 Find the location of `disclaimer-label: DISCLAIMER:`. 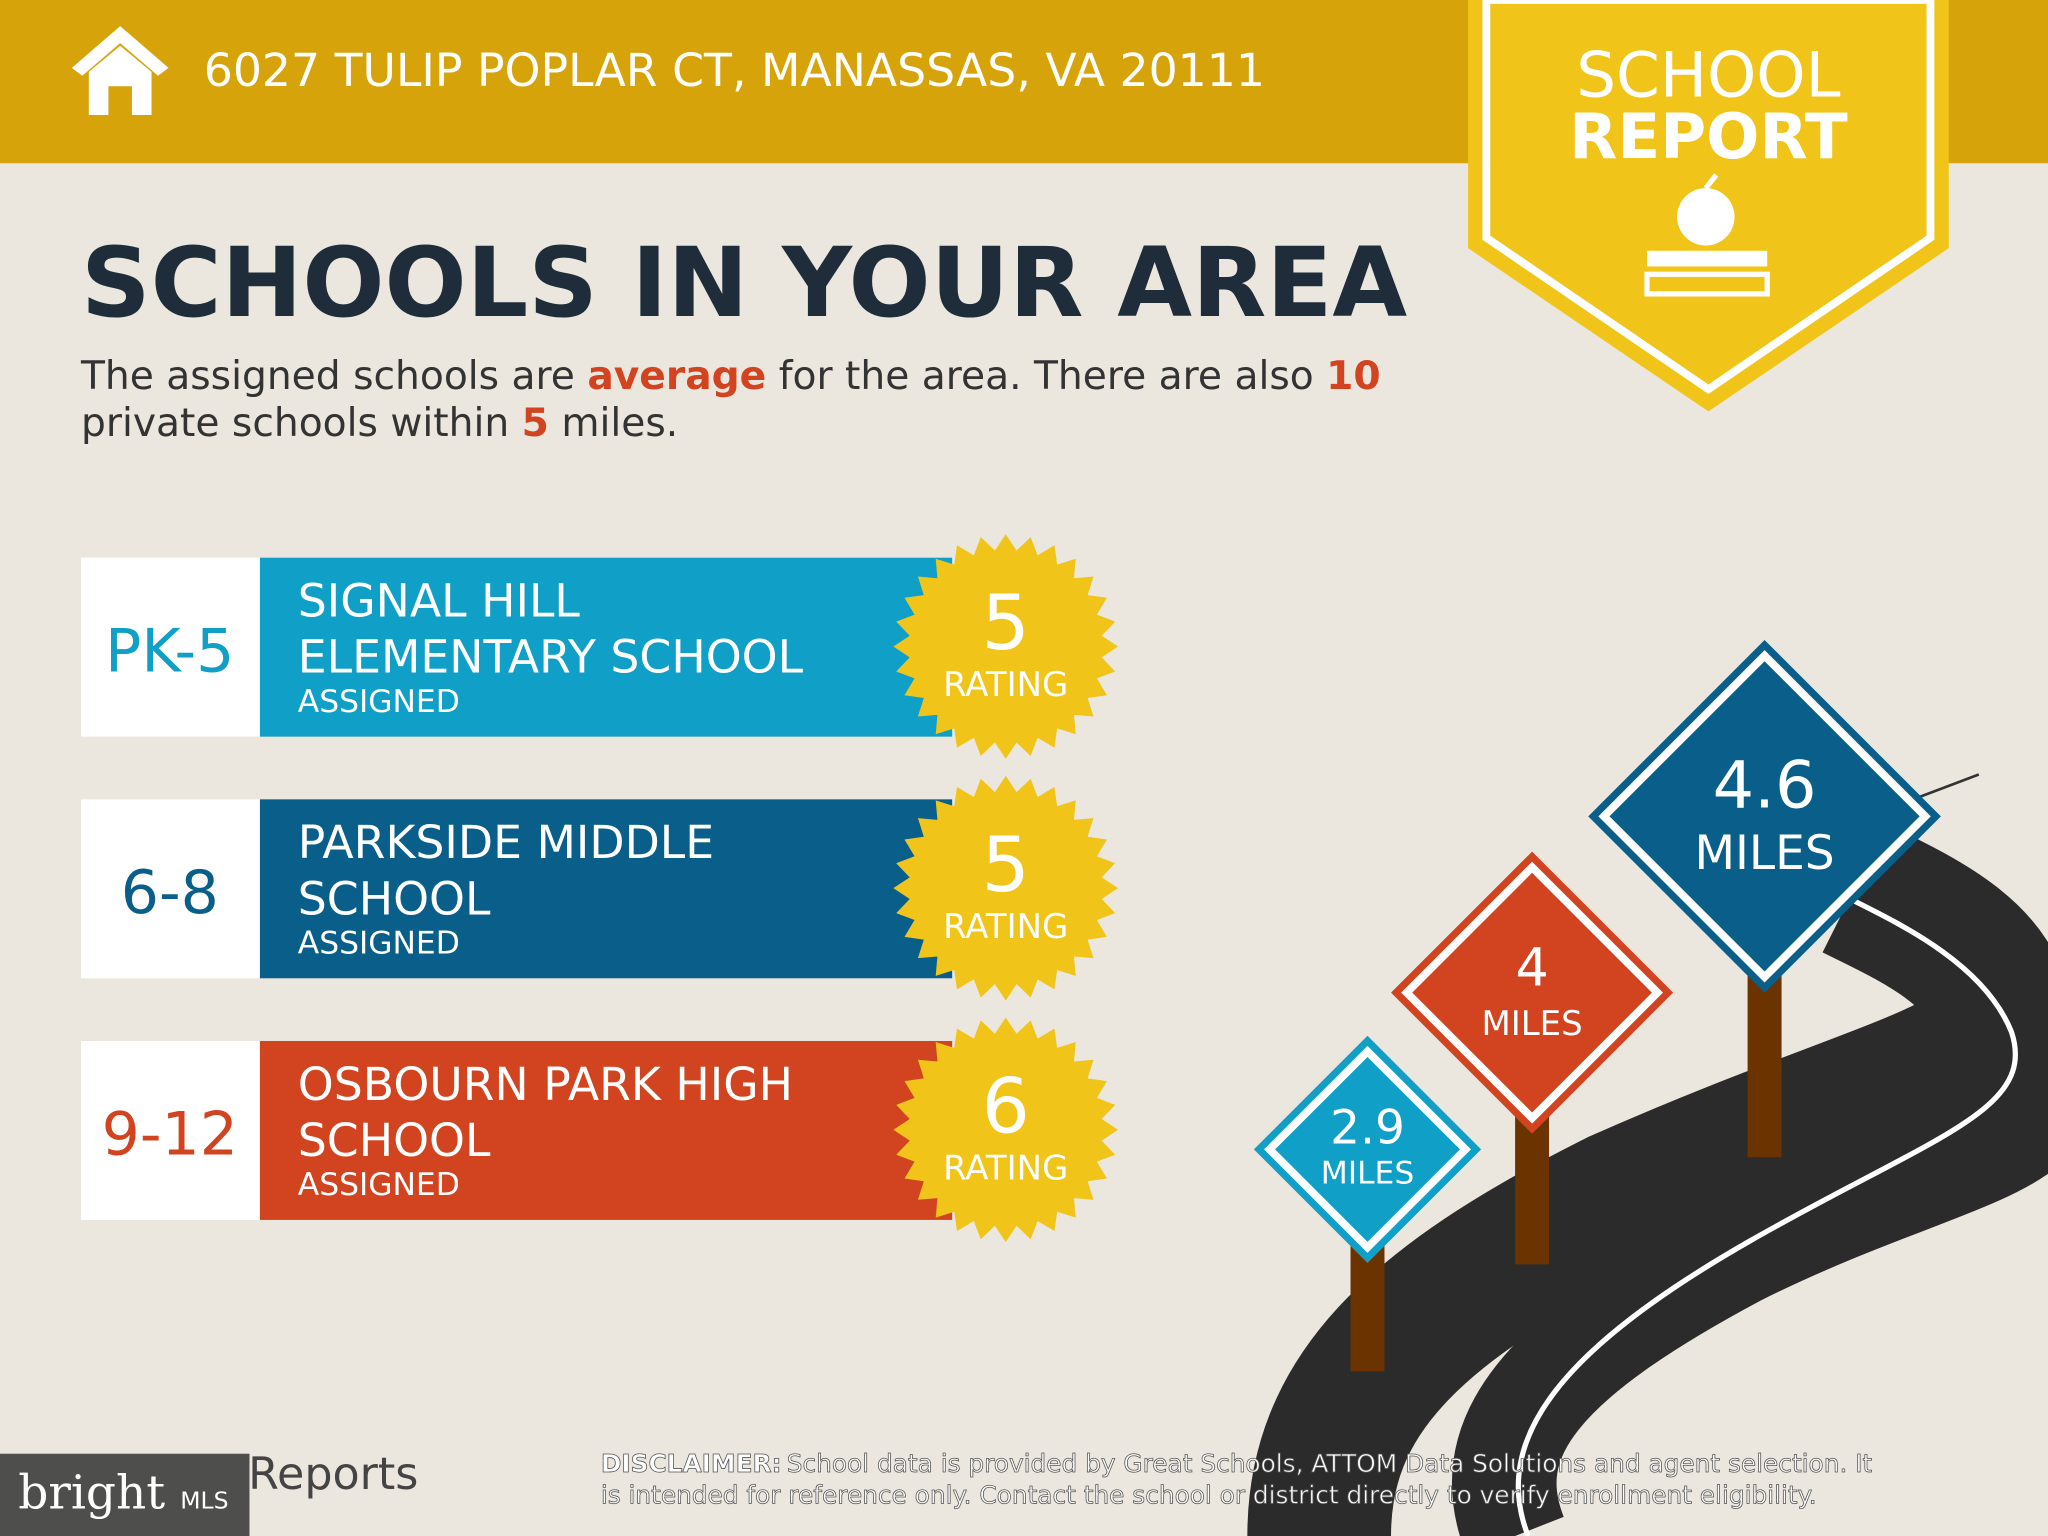

disclaimer-label: DISCLAIMER: is located at coordinates (691, 1463).